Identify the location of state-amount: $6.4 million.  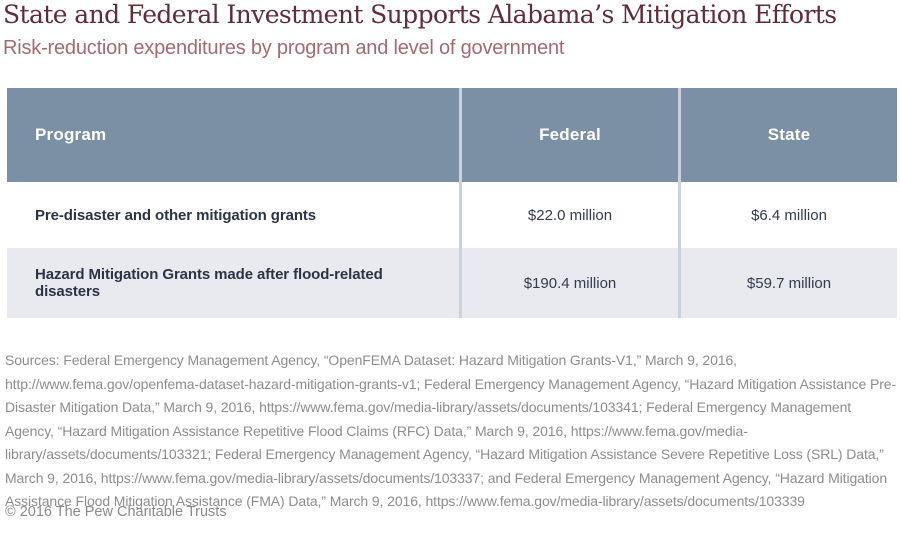
(789, 215).